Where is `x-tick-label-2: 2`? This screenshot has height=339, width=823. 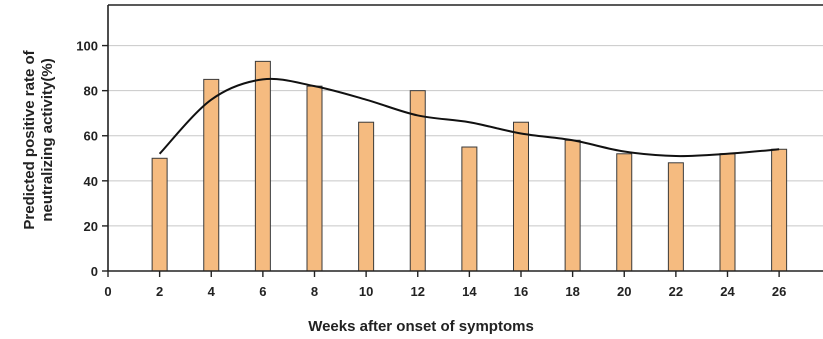 x-tick-label-2: 2 is located at coordinates (159, 291).